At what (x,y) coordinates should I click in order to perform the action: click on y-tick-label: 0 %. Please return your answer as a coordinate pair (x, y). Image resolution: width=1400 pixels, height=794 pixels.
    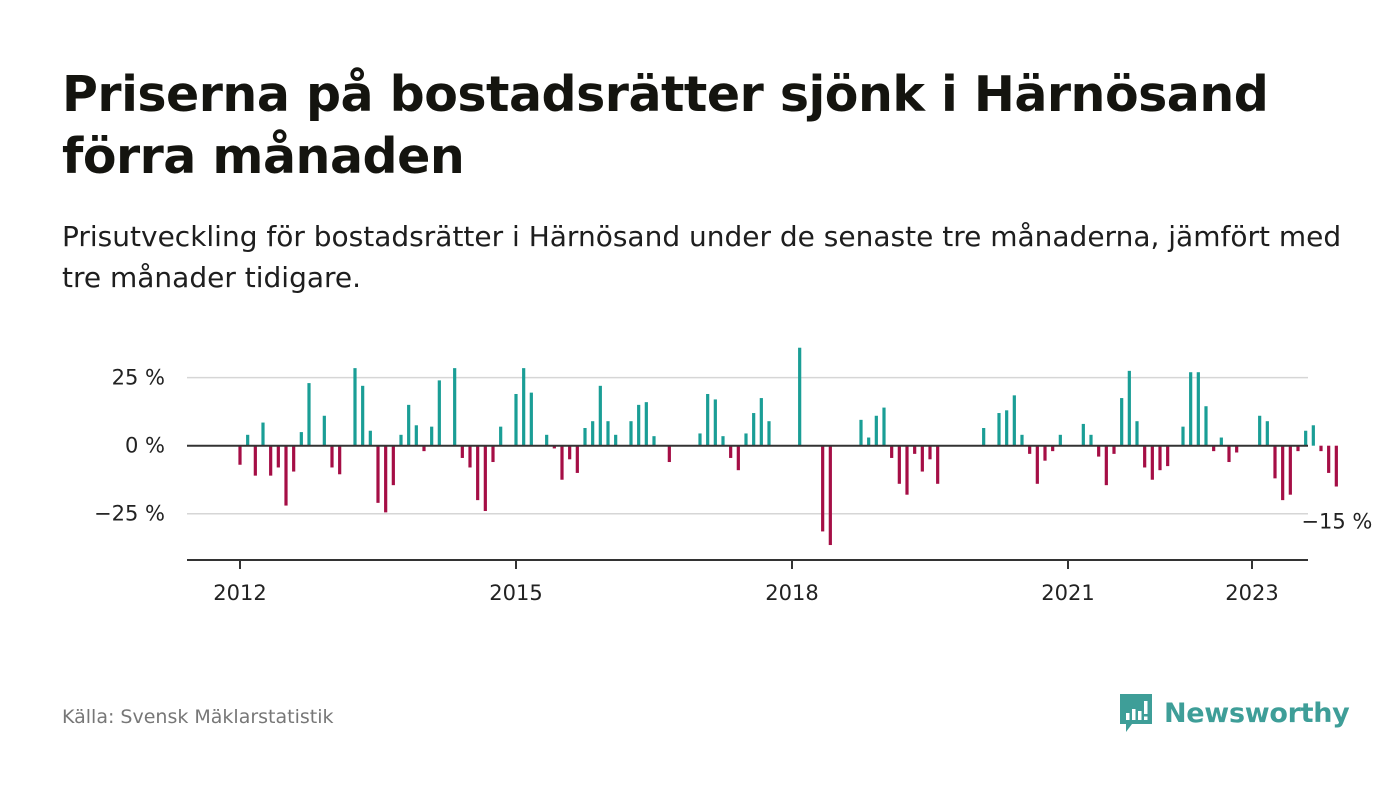
    Looking at the image, I should click on (145, 446).